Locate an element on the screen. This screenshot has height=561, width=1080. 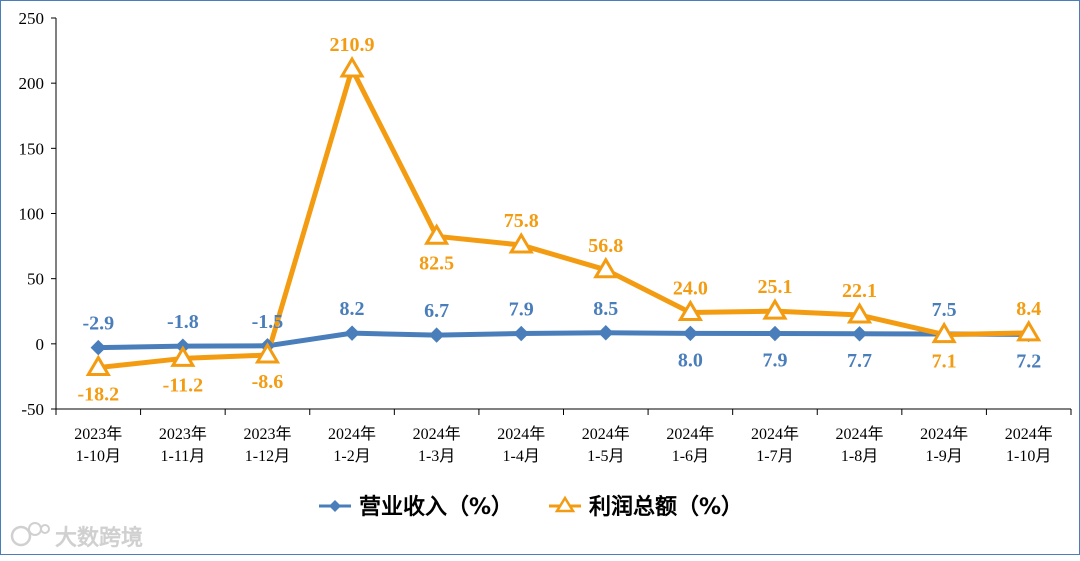
y-tick-label: 50 is located at coordinates (35, 279).